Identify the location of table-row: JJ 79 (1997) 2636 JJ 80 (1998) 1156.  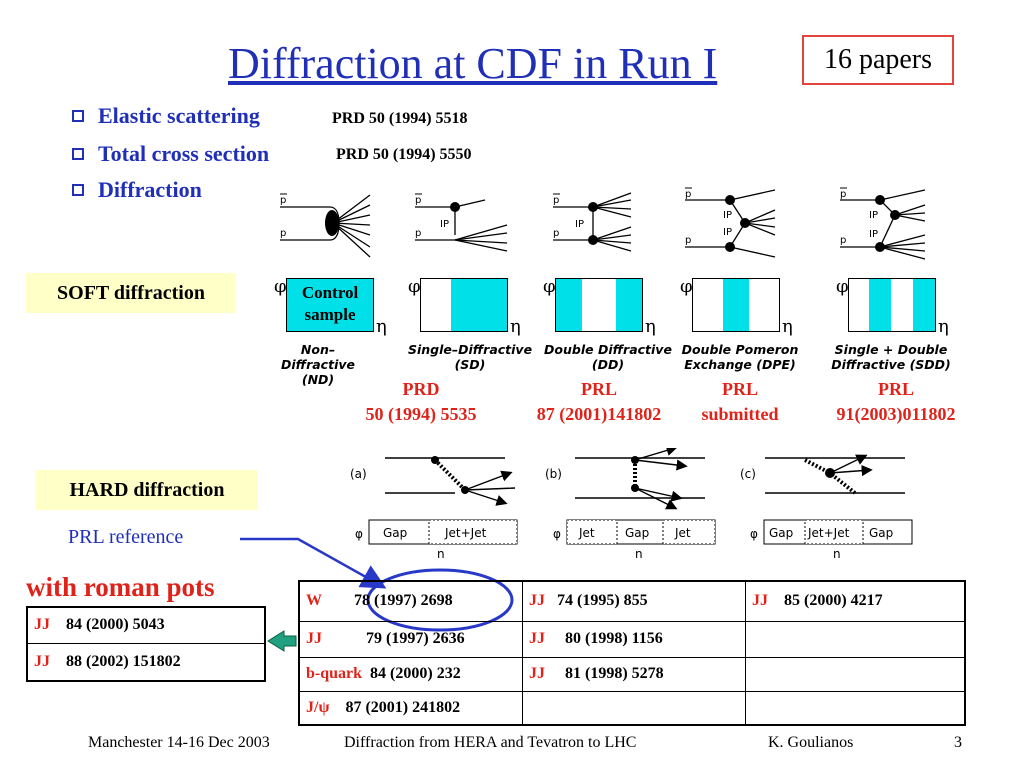
(632, 639).